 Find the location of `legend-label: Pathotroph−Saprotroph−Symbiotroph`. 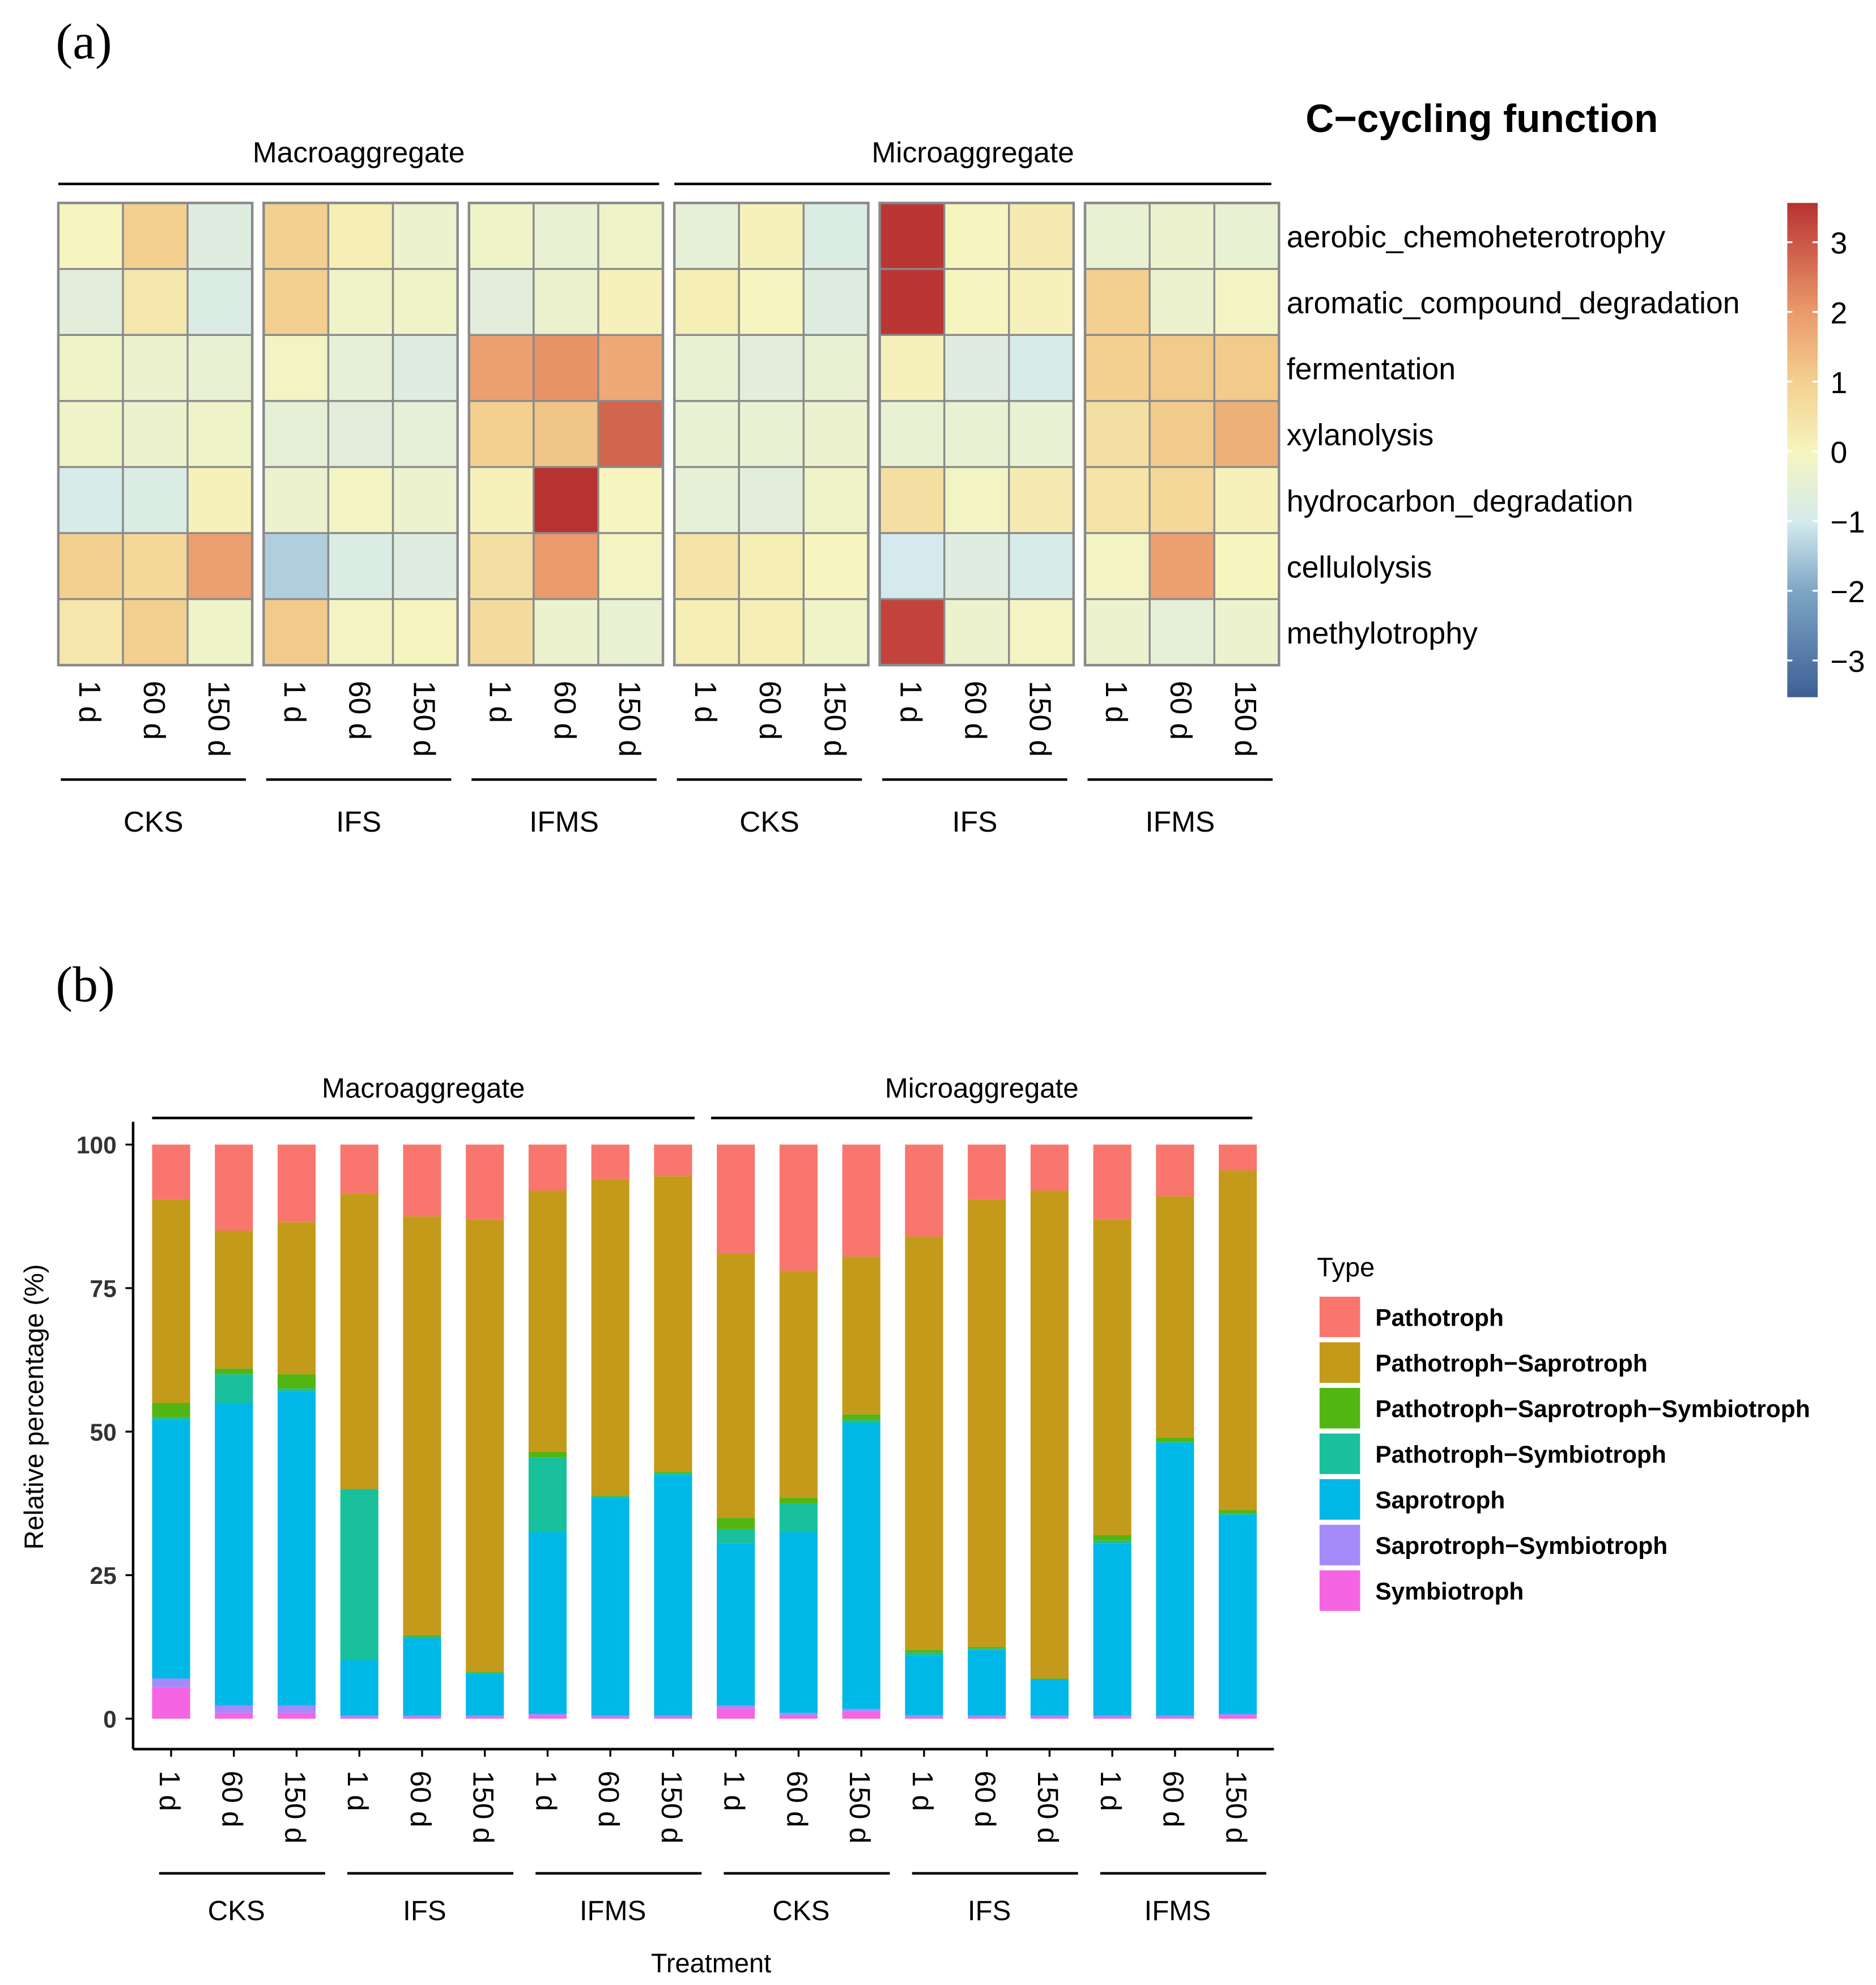

legend-label: Pathotroph−Saprotroph−Symbiotroph is located at coordinates (1592, 1409).